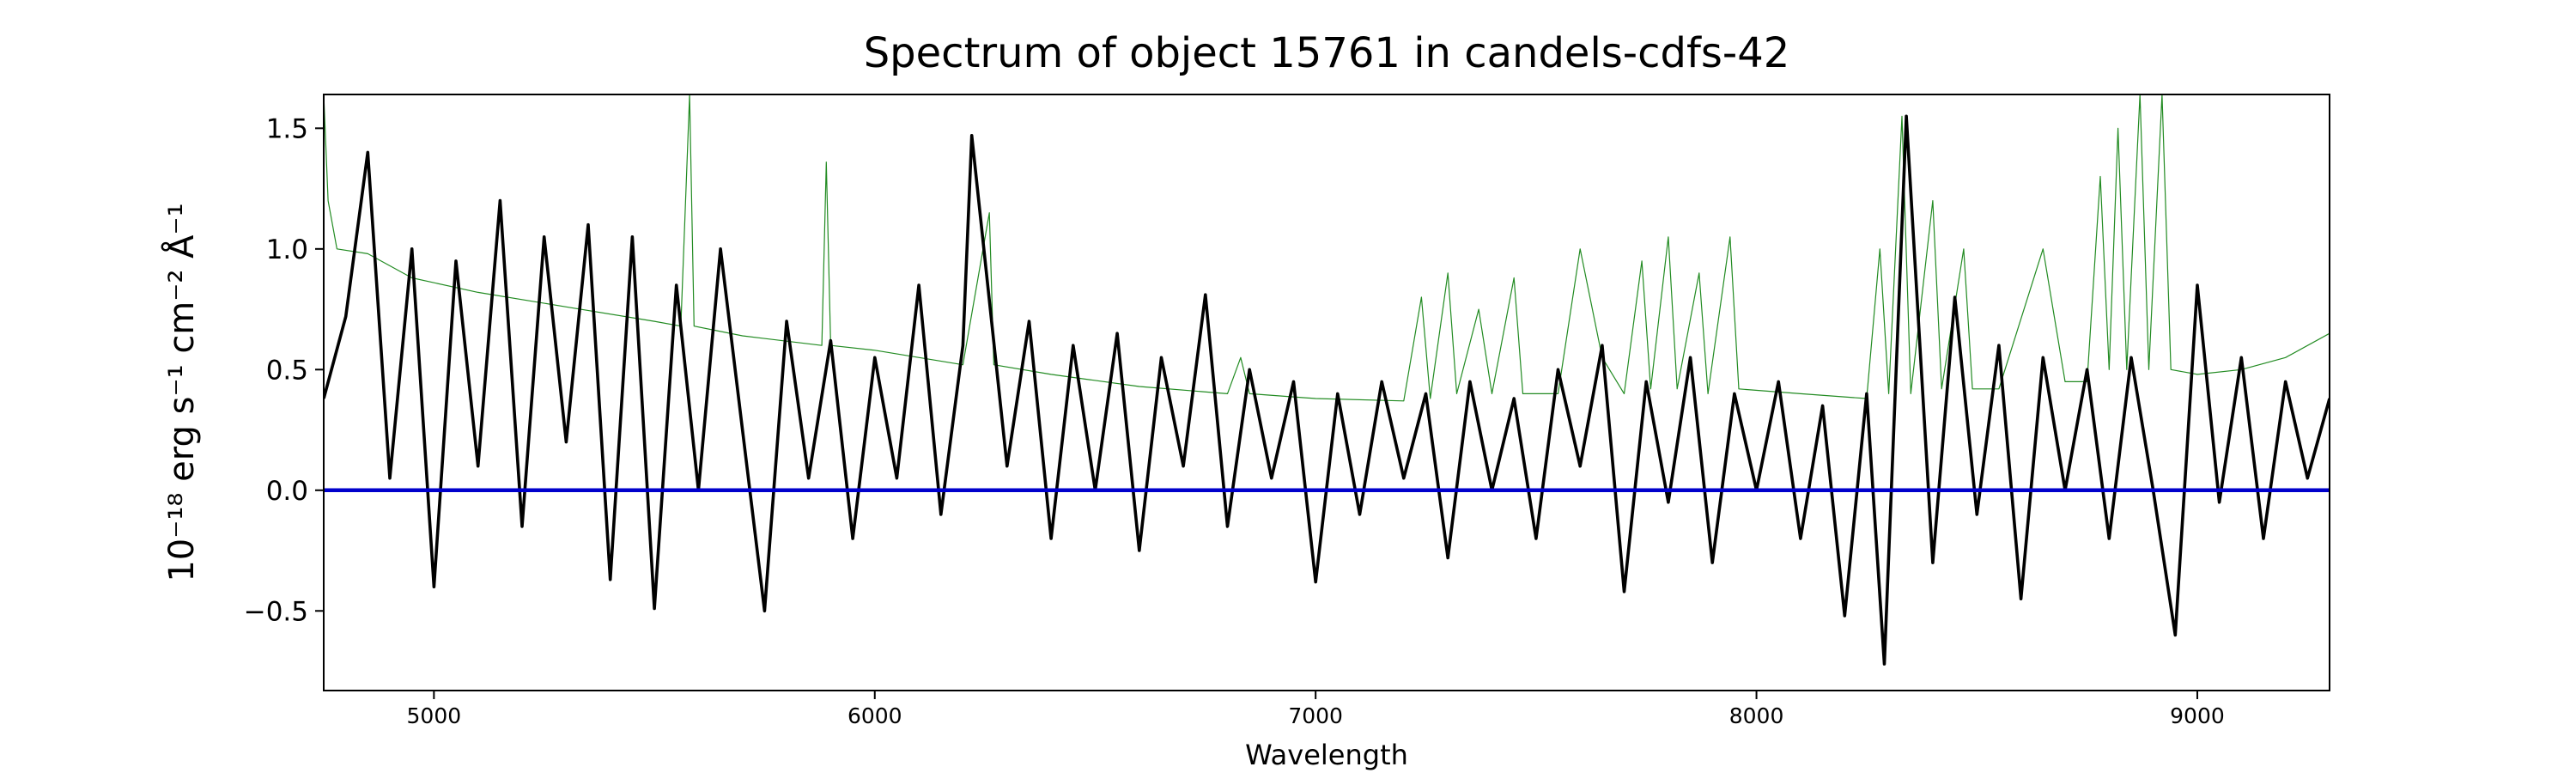  What do you see at coordinates (1327, 755) in the screenshot?
I see `x-axis-label: Wavelength` at bounding box center [1327, 755].